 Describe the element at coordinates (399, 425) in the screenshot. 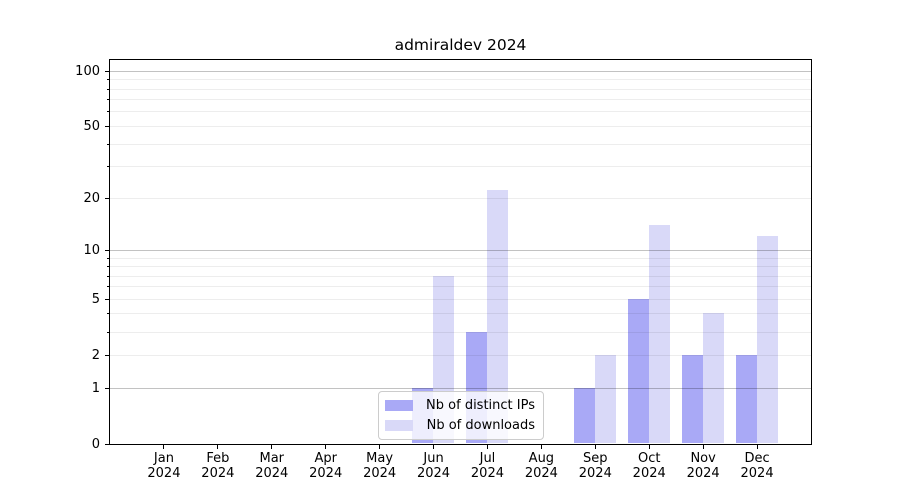

I see `legend-swatch-downloads` at that location.